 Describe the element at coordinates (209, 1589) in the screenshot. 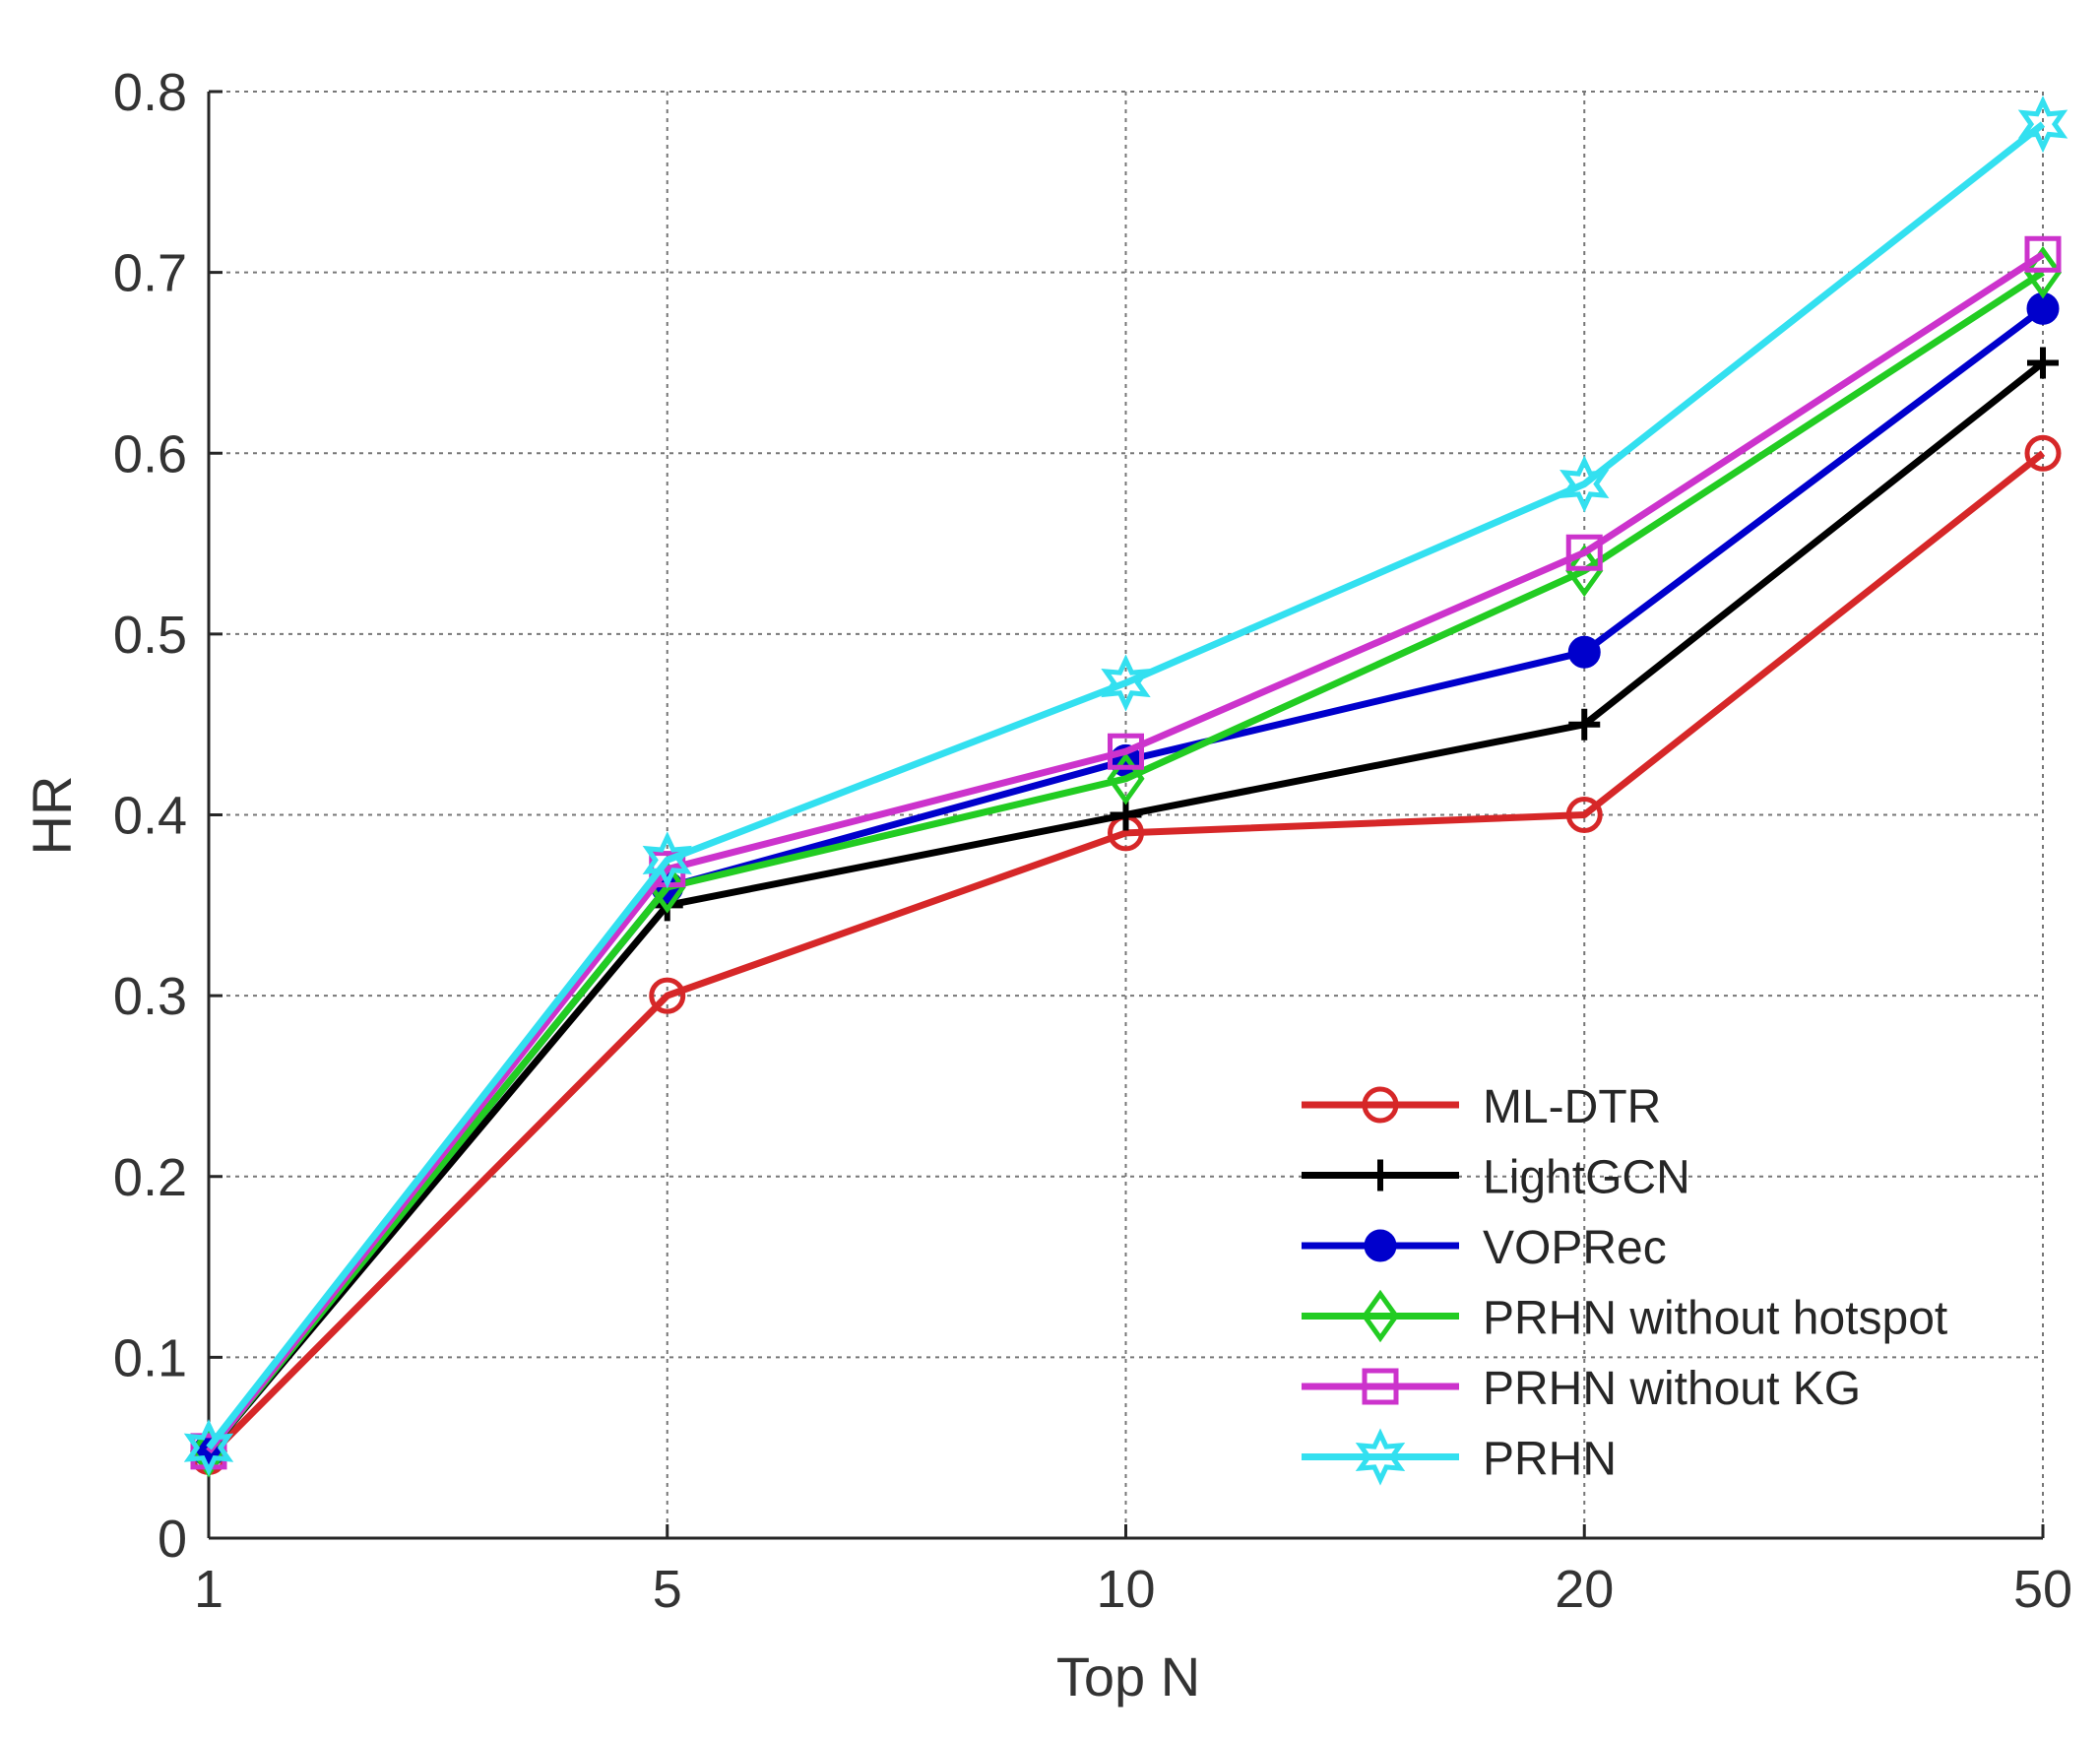

I see `x-tick-label-0: 1` at that location.